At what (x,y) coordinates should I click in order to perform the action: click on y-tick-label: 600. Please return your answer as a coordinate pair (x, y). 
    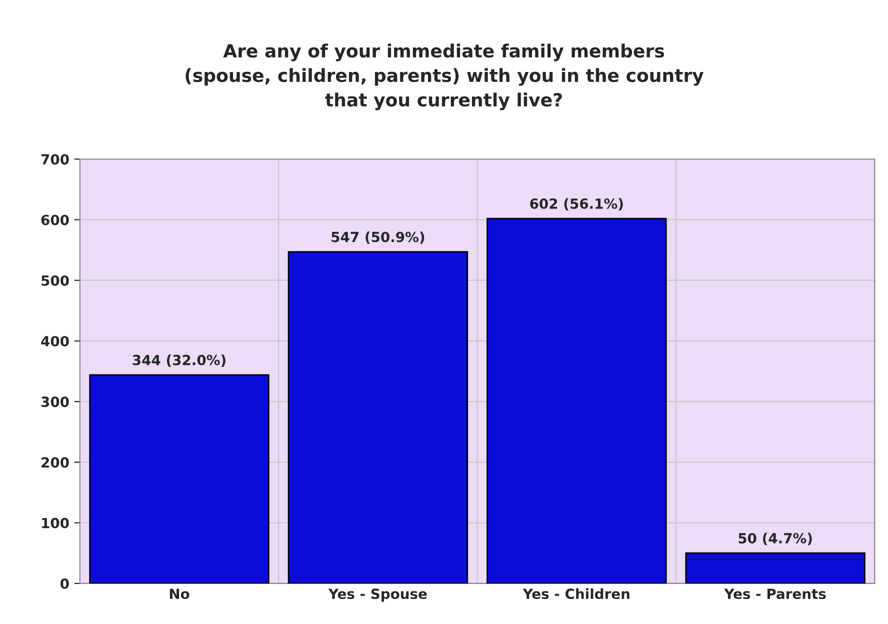
    Looking at the image, I should click on (55, 220).